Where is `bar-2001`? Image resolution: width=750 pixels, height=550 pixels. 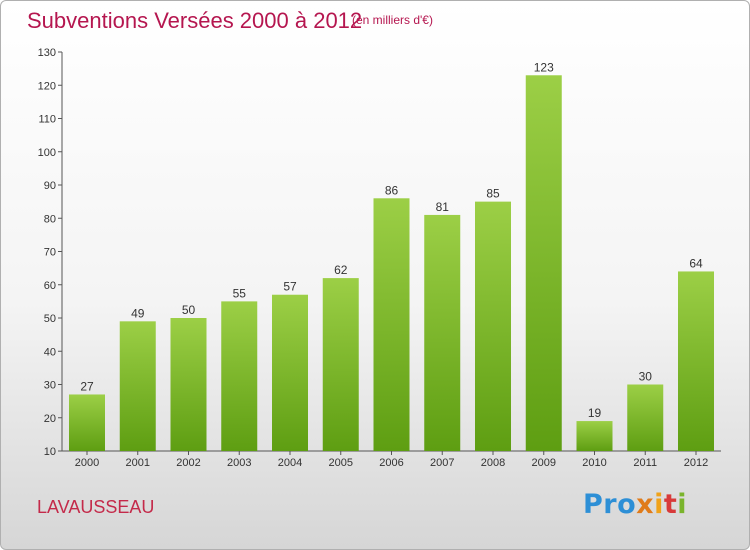 bar-2001 is located at coordinates (137, 386).